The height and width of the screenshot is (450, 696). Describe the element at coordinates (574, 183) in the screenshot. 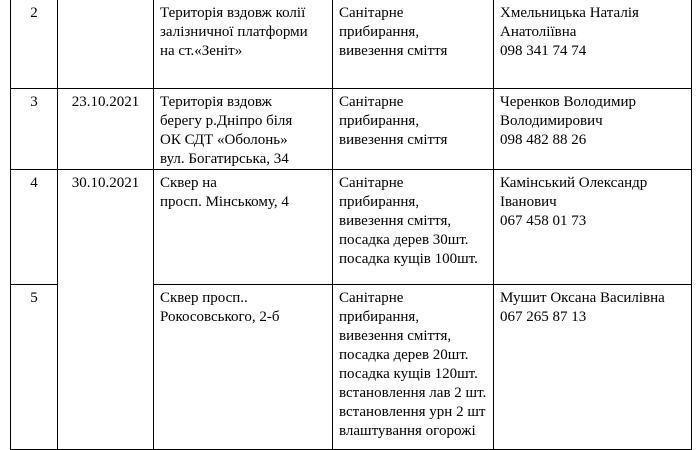

I see `text-line: Камінський Олександр` at that location.